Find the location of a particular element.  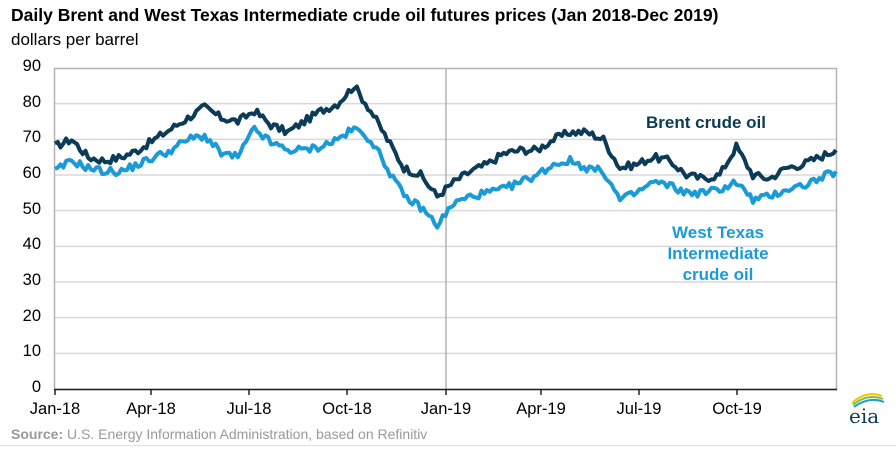

y-tick-label: 20 is located at coordinates (31, 315).